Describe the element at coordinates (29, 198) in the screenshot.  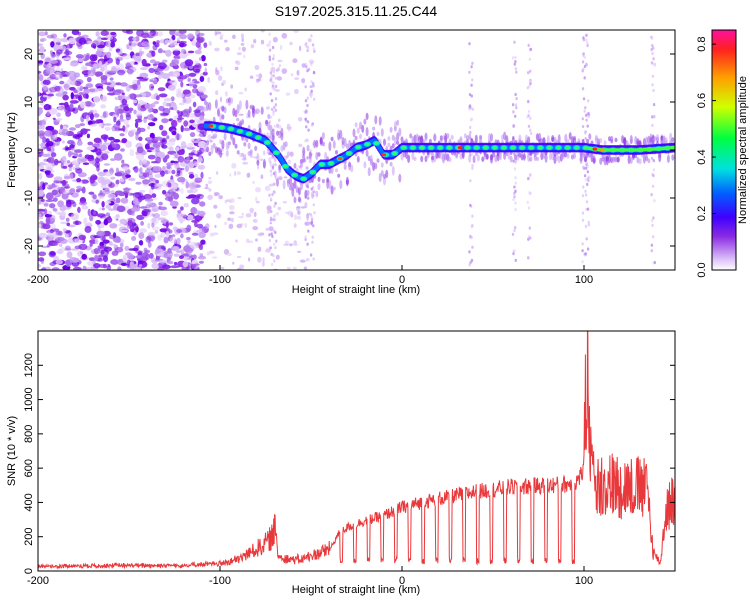
I see `y-tick-label: -10` at that location.